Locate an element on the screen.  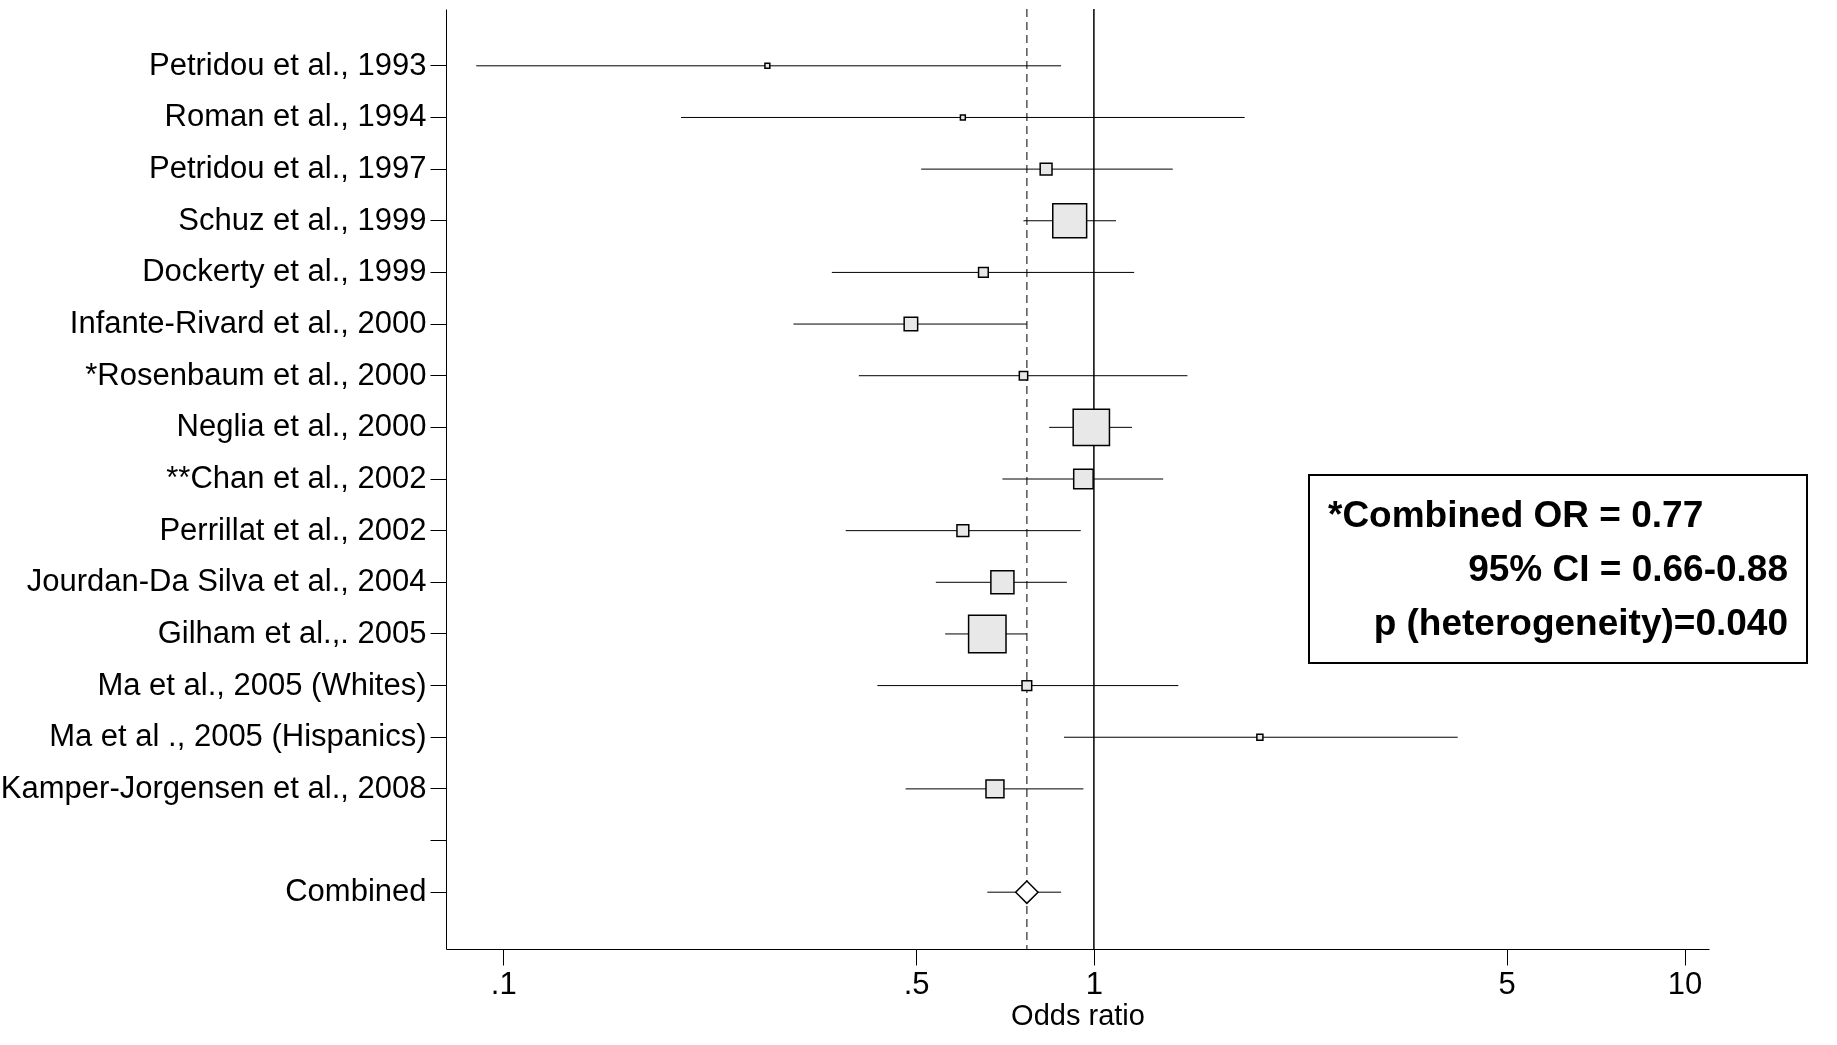
y-tick-label: Ma et al., 2005 (Whites) is located at coordinates (262, 684).